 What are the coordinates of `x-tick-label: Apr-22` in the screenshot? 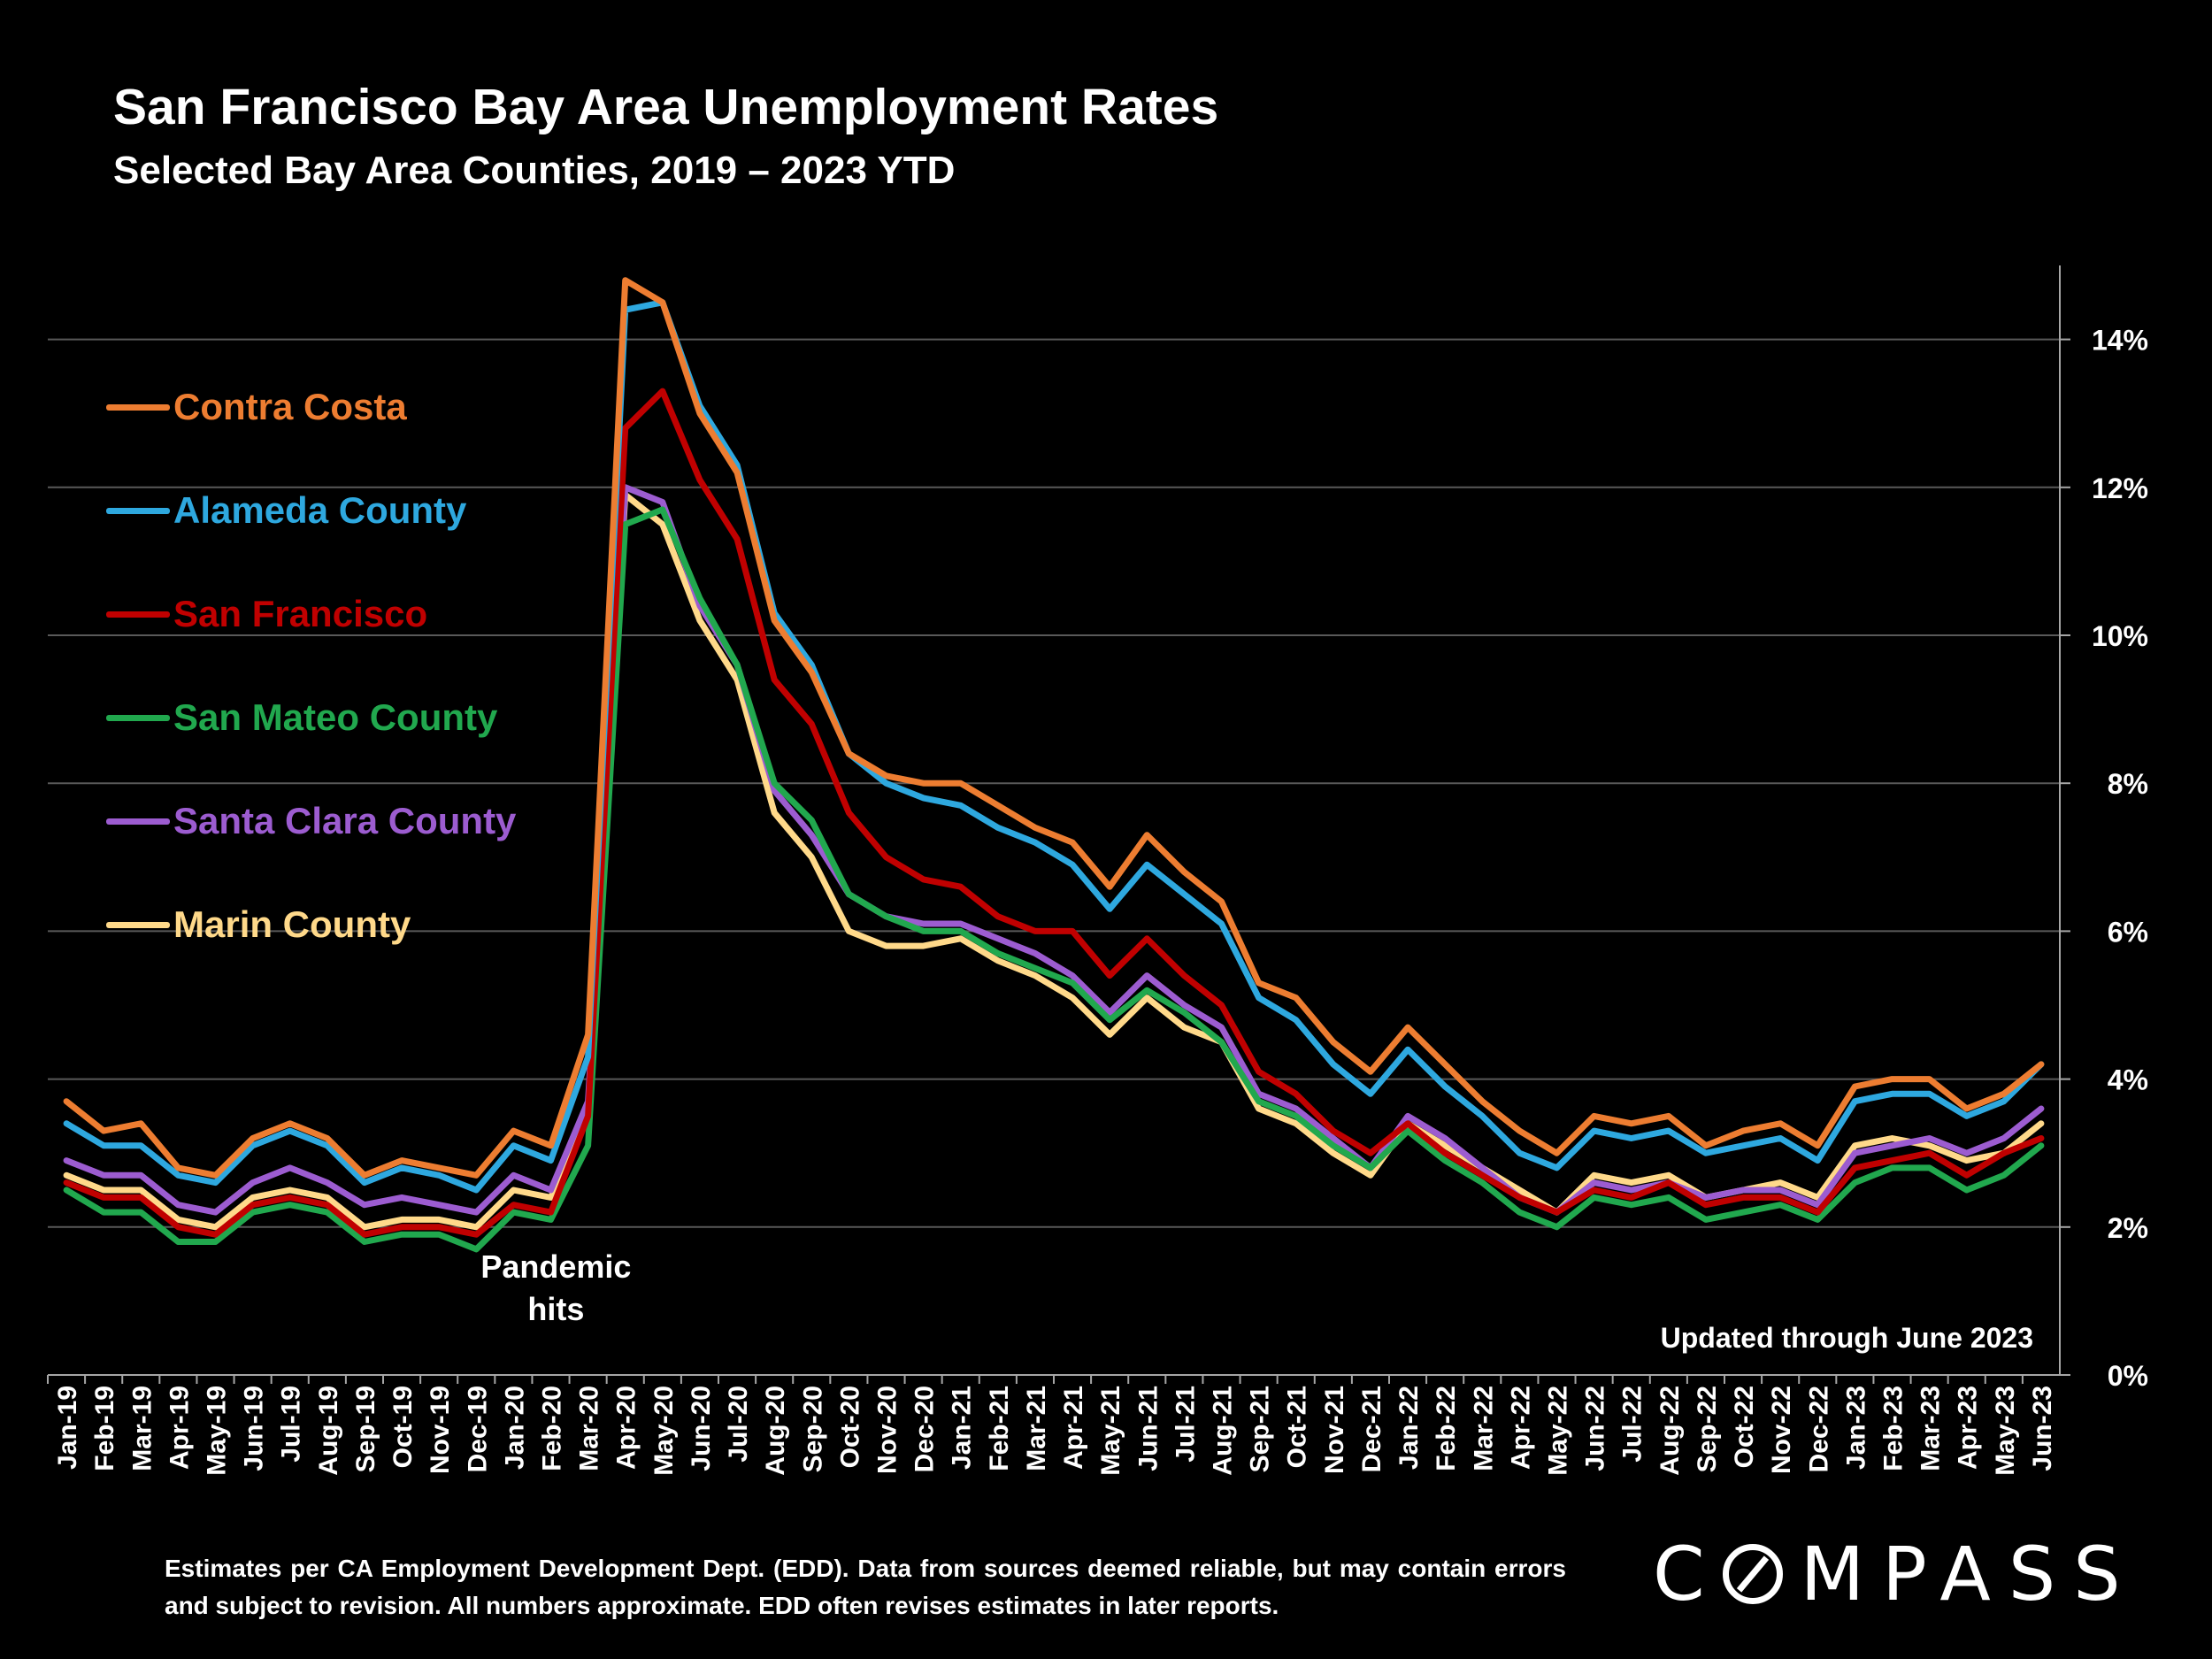 It's located at (1520, 1428).